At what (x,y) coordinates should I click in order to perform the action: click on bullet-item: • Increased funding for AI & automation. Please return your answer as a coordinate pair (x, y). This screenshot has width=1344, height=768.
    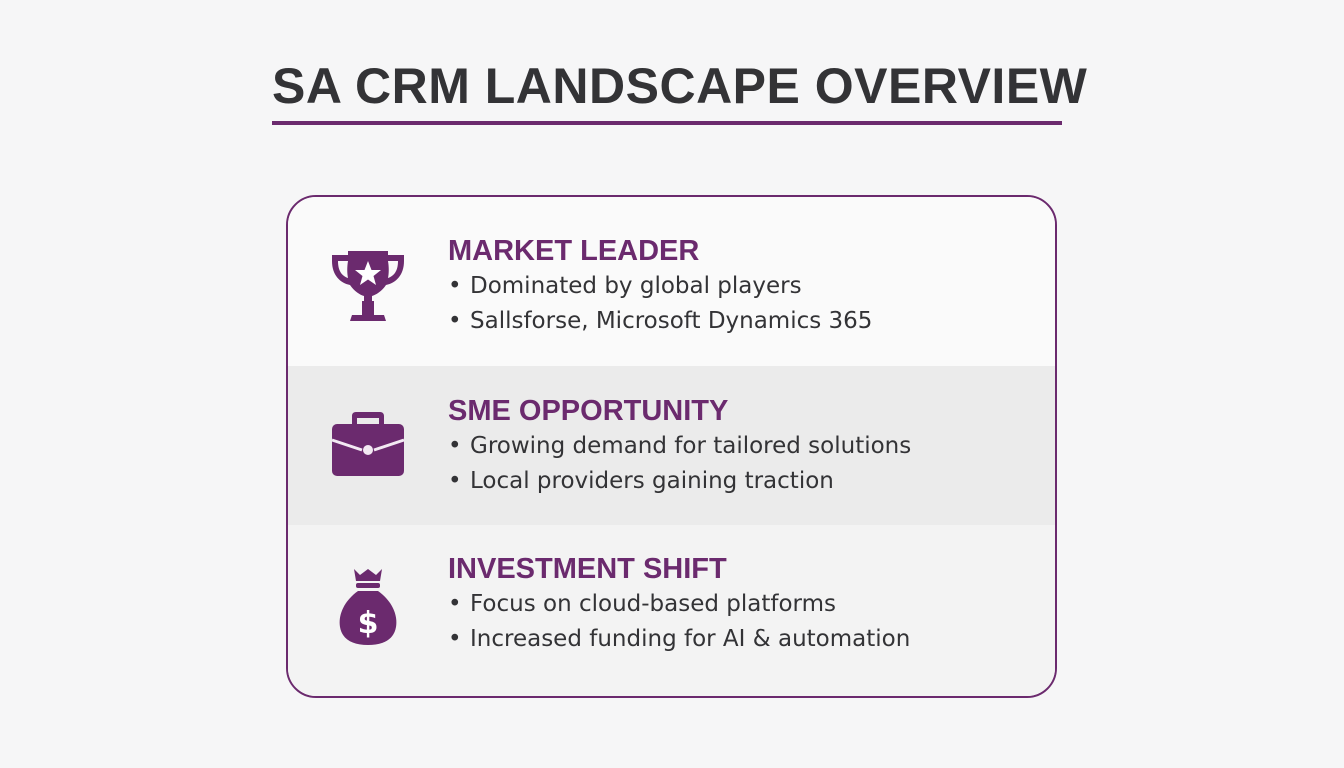
    Looking at the image, I should click on (679, 639).